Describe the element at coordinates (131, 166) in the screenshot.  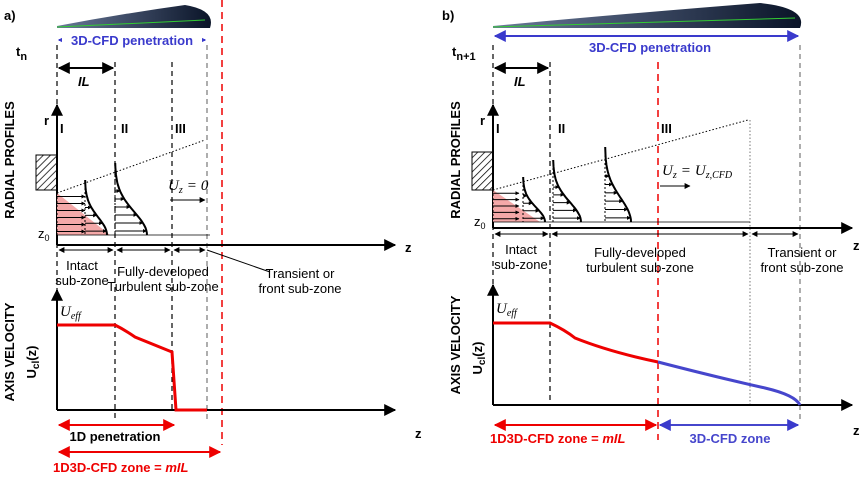
I see `spread-line` at that location.